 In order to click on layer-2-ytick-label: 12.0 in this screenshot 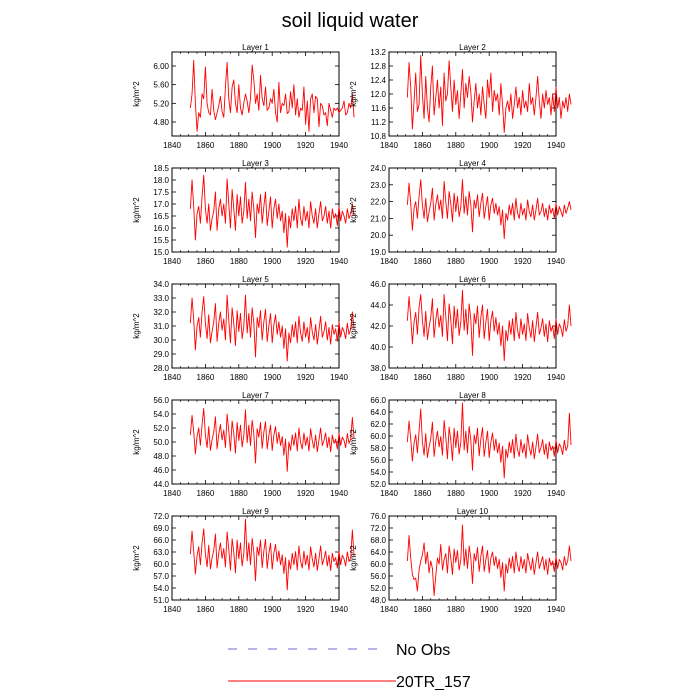, I will do `click(378, 94)`.